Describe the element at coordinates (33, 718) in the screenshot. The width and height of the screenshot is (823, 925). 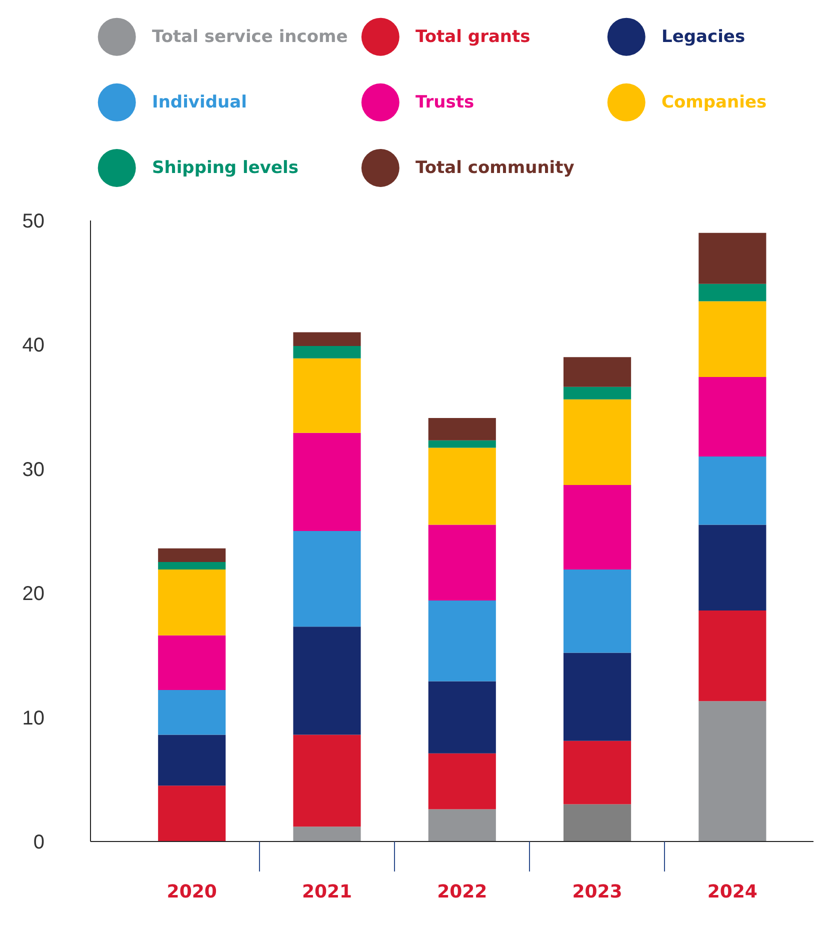
I see `y-tick-label: 10` at that location.